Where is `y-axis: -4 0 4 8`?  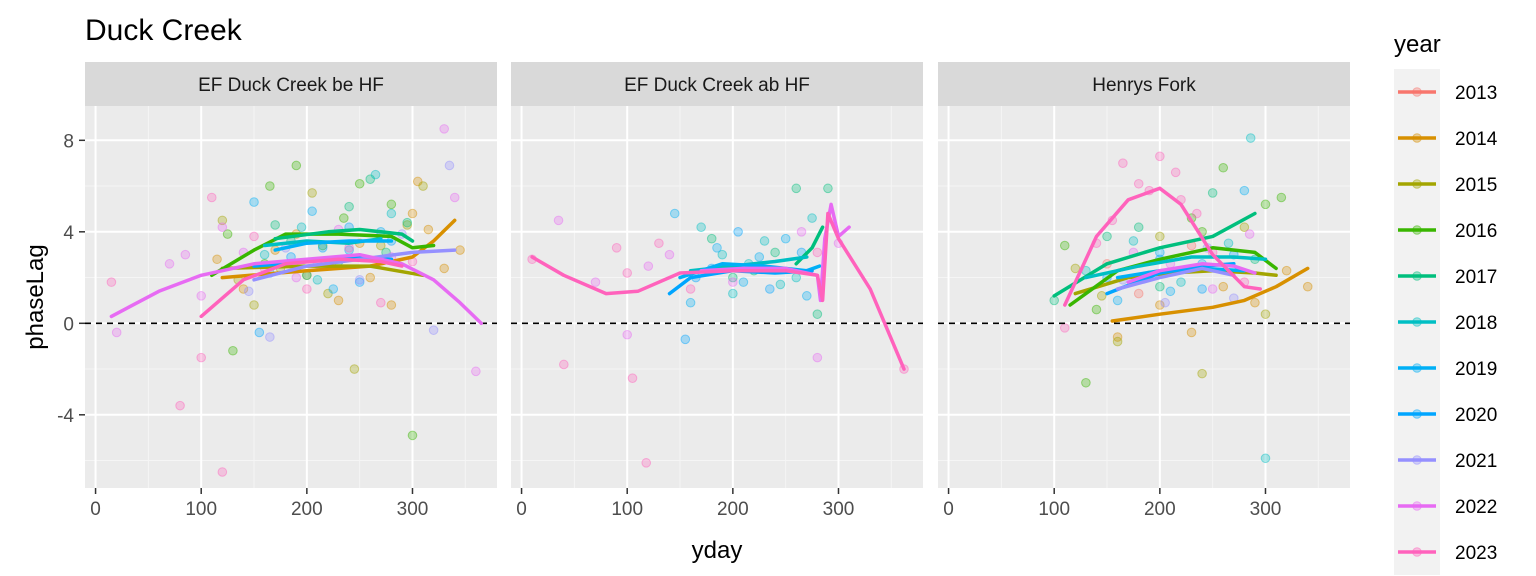 y-axis: -4 0 4 8 is located at coordinates (71, 279).